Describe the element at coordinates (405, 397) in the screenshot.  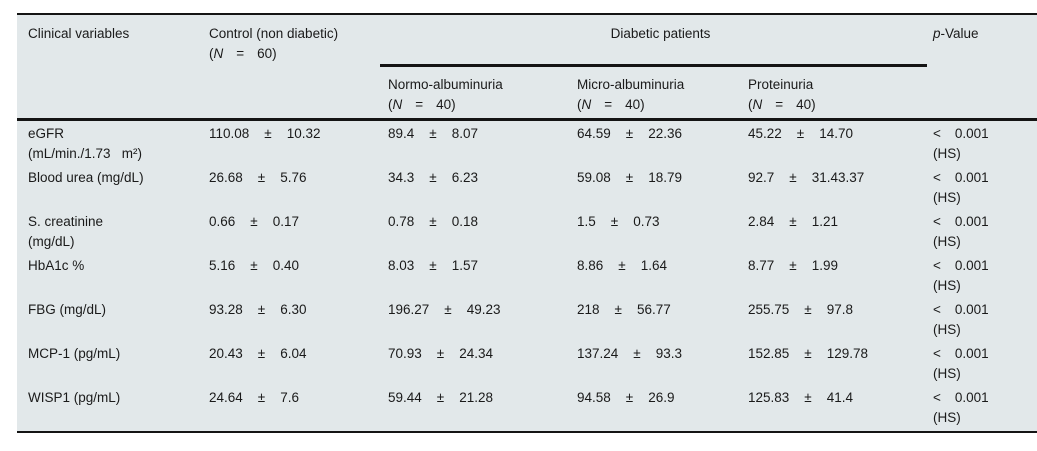
I see `mean-value: 59.44` at that location.